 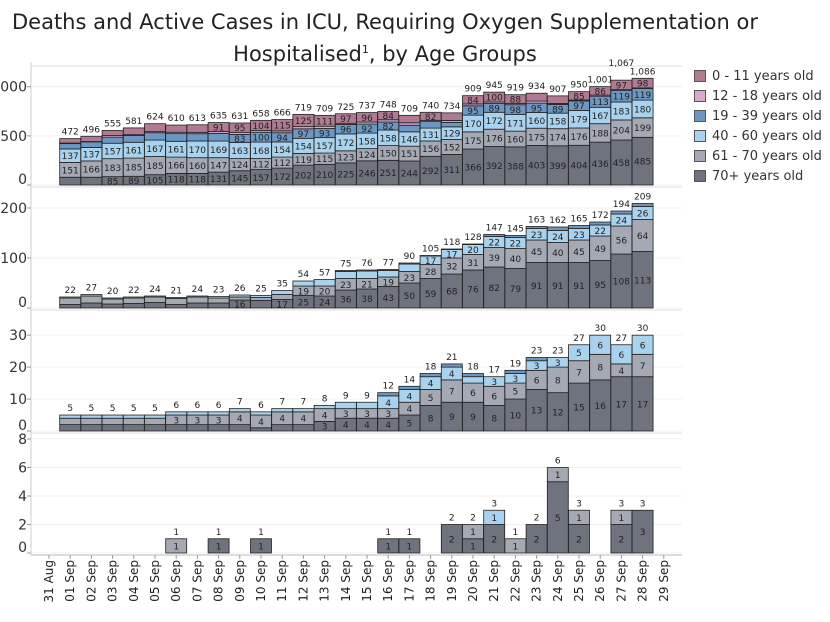 I want to click on legend-item: 12 - 18 years old, so click(x=758, y=96).